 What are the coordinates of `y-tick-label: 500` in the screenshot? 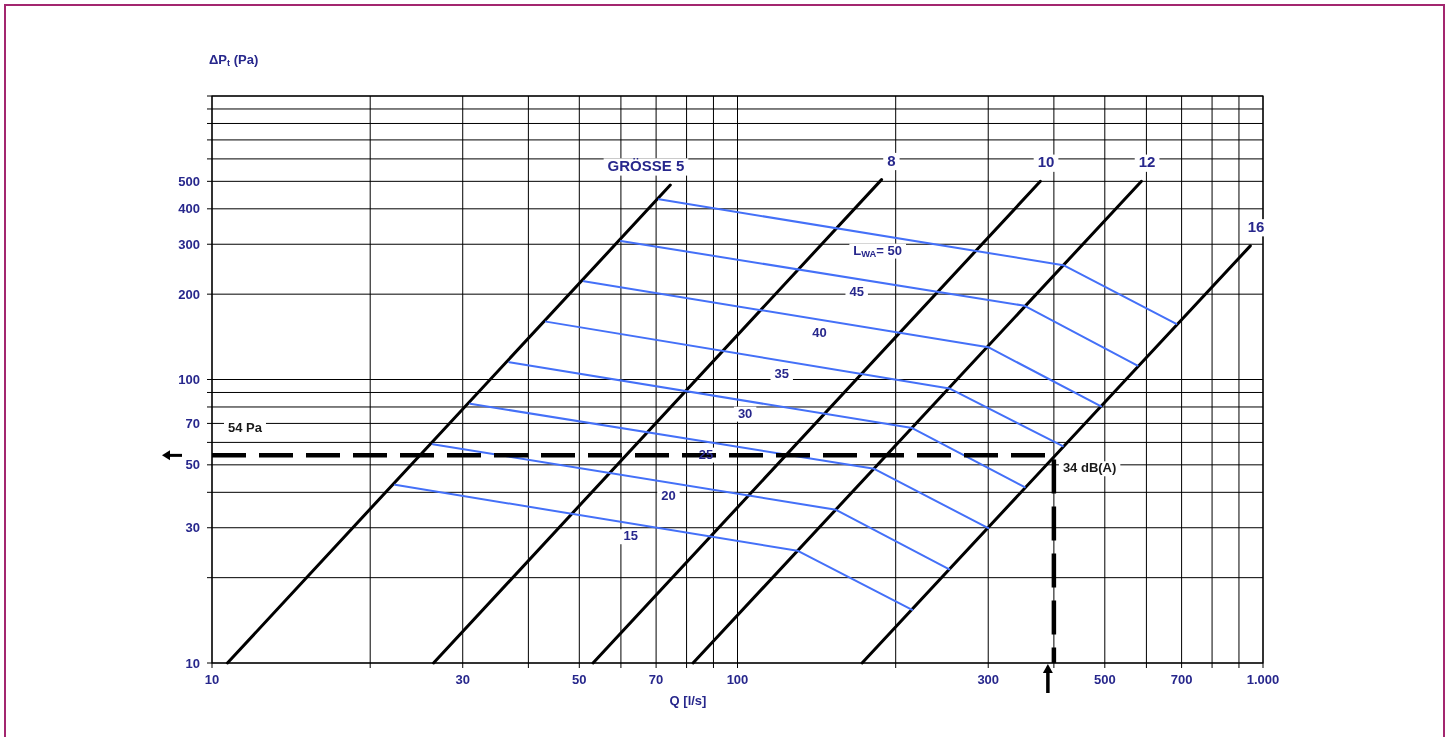 It's located at (189, 181).